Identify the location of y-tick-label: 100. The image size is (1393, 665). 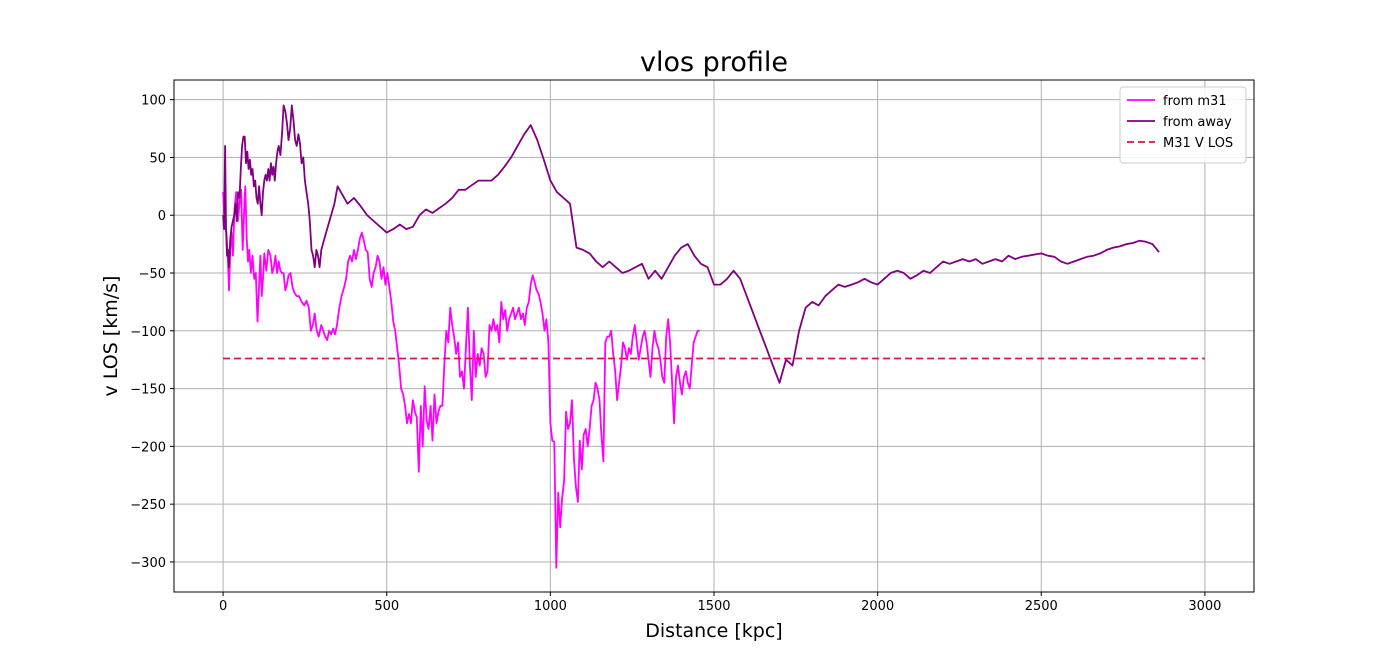
(153, 101).